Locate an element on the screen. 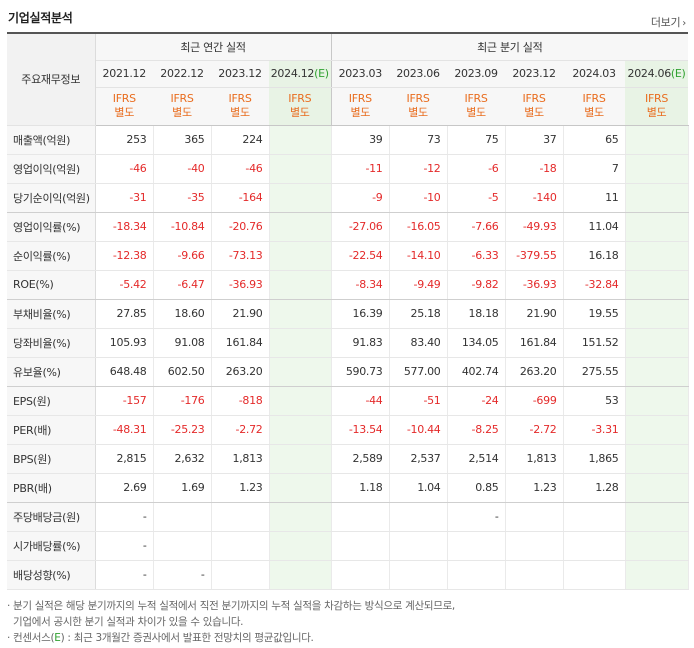 This screenshot has height=648, width=694. period-header: 2023.12 is located at coordinates (534, 74).